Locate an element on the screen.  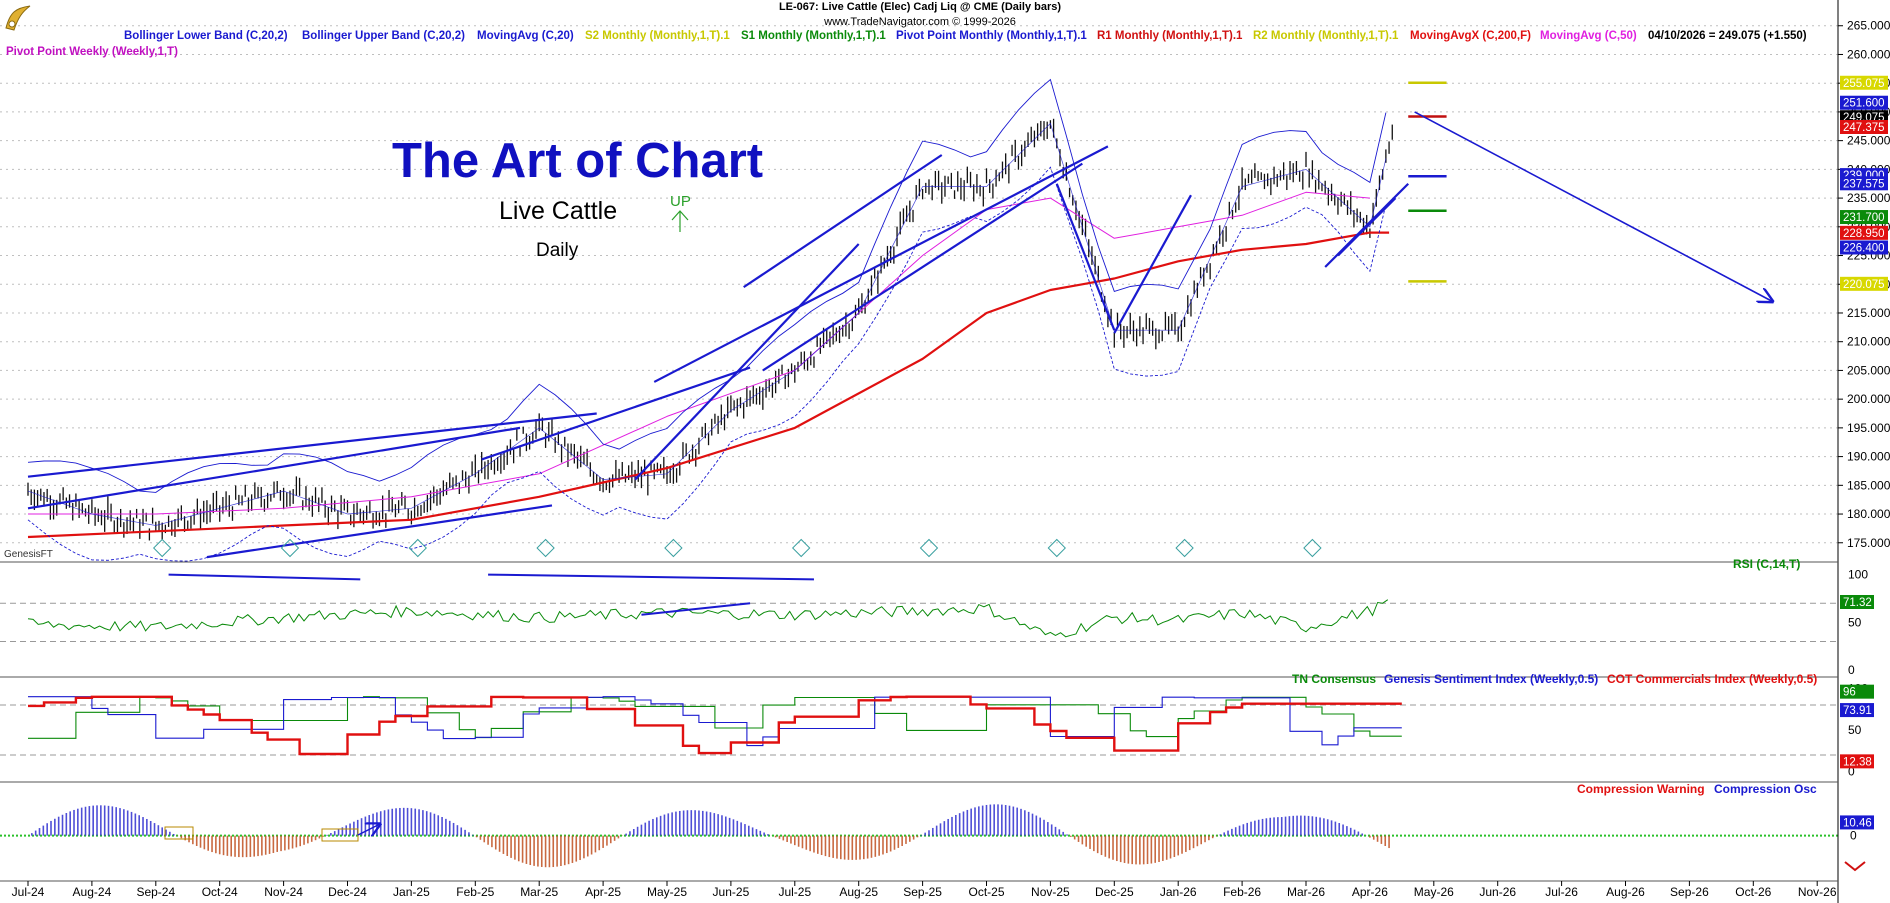
rsi-tick-label: 50 is located at coordinates (1855, 622).